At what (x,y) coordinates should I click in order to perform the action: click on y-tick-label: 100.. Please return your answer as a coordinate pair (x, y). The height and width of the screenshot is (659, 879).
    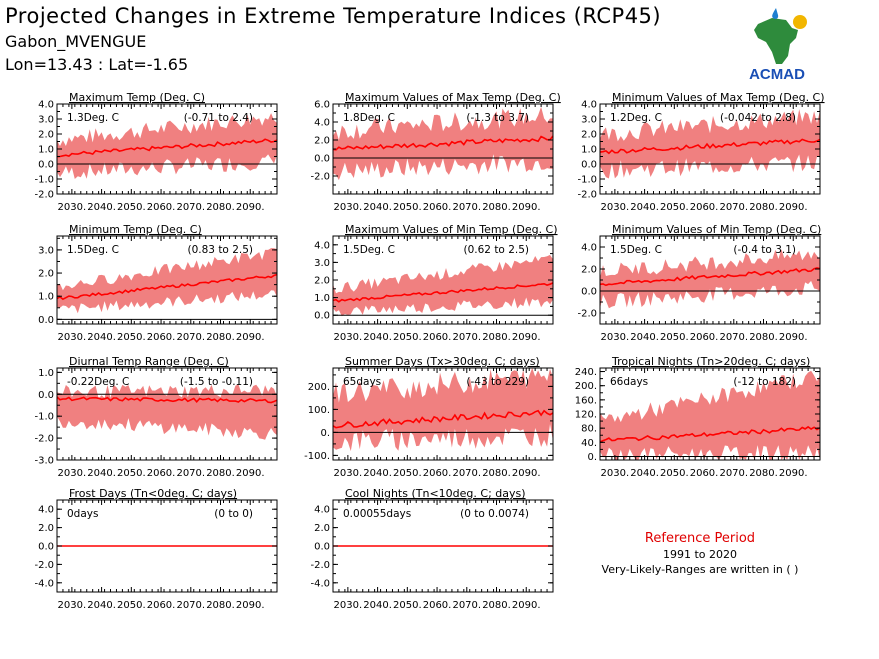
    Looking at the image, I should click on (319, 410).